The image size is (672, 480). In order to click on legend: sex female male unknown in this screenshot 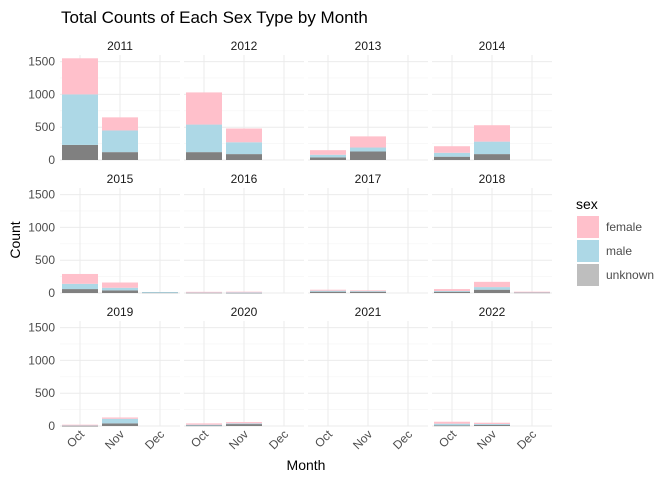, I will do `click(615, 241)`.